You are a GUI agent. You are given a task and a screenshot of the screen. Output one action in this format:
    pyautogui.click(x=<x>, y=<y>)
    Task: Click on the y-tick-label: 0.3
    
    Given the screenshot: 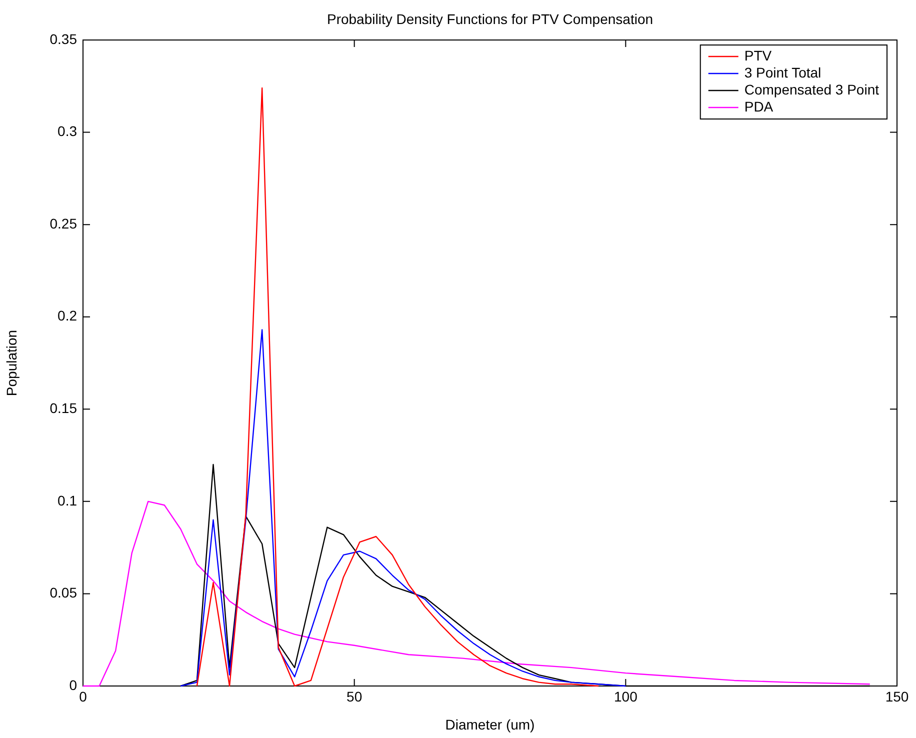 What is the action you would take?
    pyautogui.click(x=68, y=131)
    